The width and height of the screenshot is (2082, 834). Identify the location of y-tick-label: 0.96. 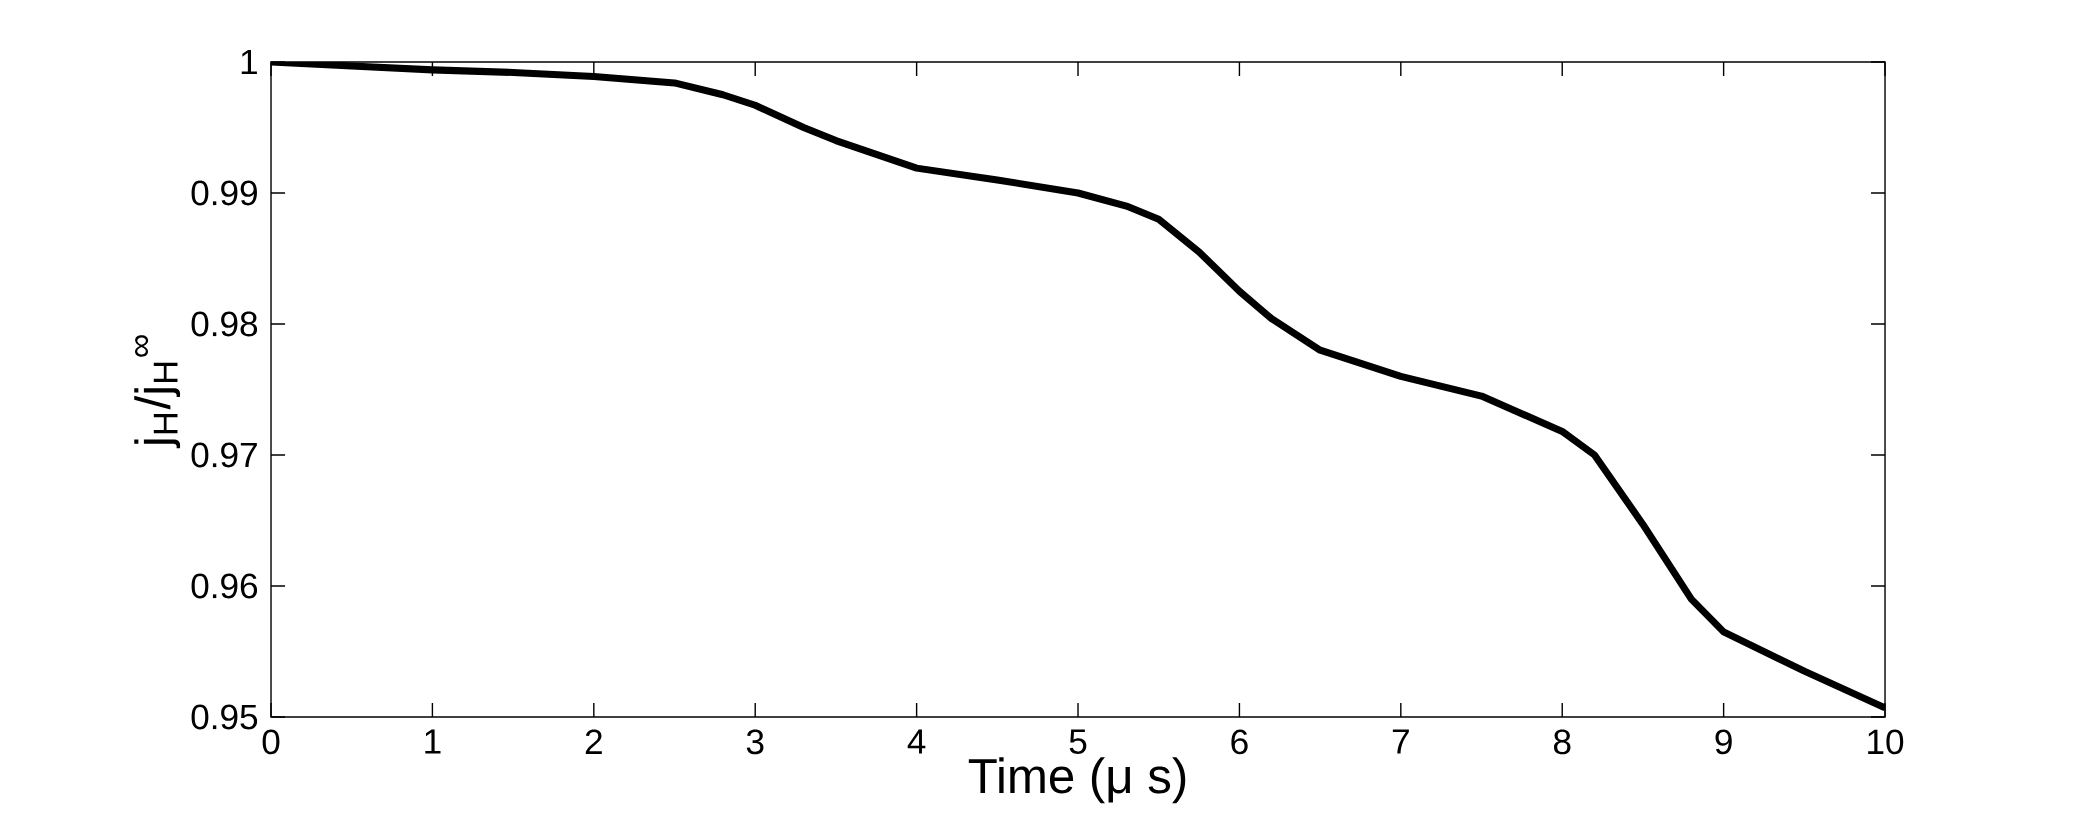
(224, 586).